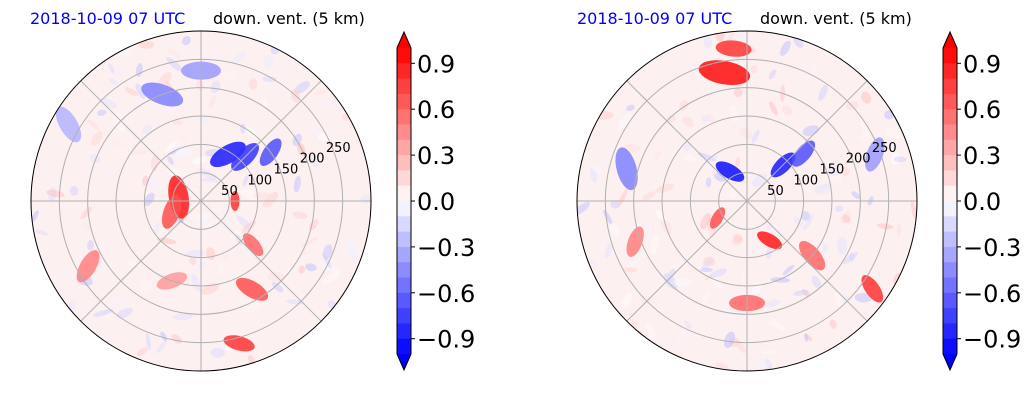  I want to click on radial-tick-label: 200, so click(858, 159).